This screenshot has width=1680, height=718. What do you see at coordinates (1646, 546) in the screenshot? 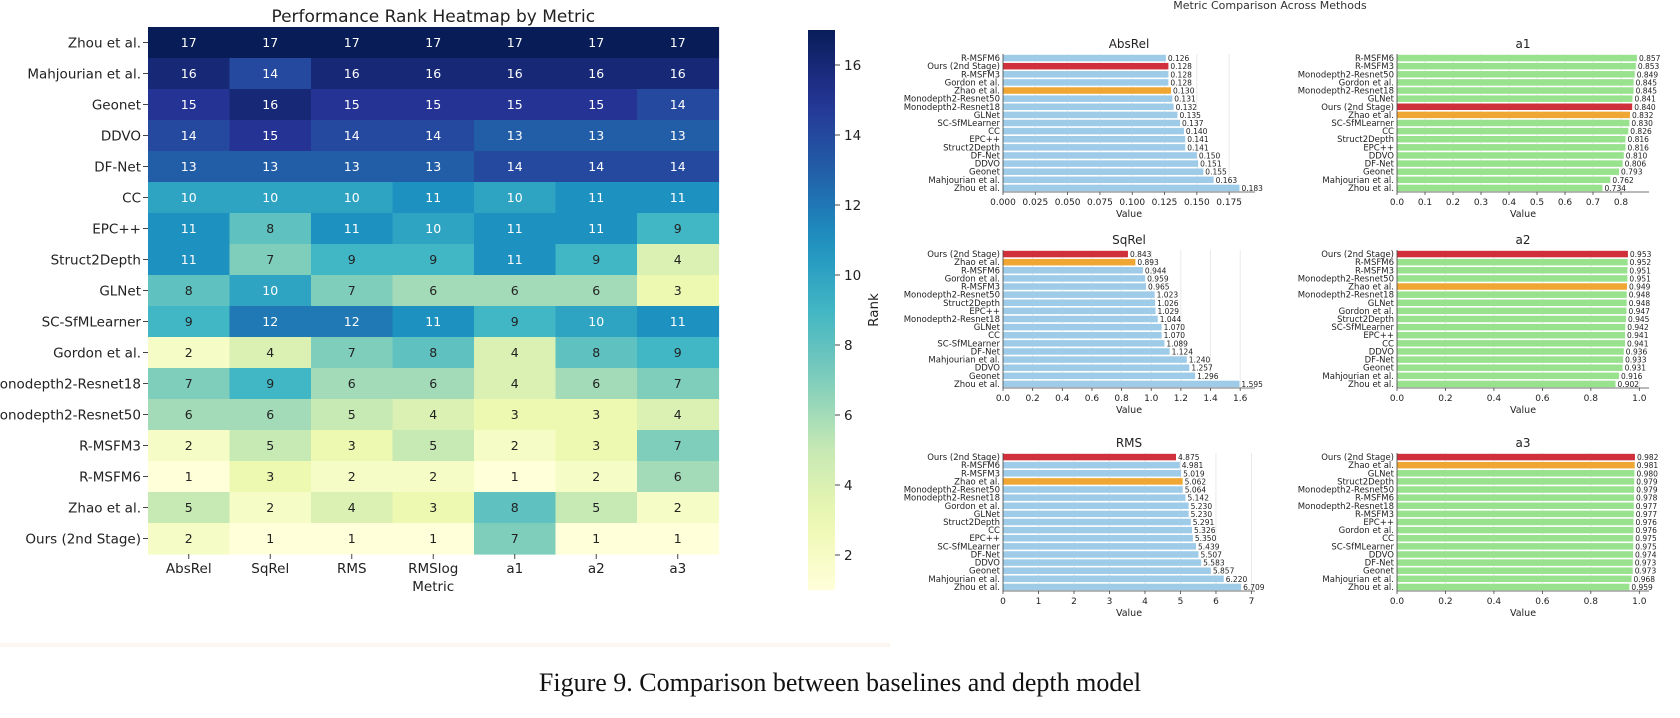
I see `bar-value-label: 0.975` at bounding box center [1646, 546].